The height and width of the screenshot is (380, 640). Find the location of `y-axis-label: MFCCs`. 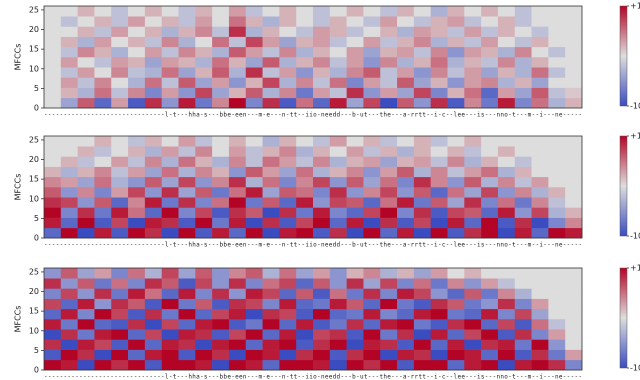

y-axis-label: MFCCs is located at coordinates (18, 319).